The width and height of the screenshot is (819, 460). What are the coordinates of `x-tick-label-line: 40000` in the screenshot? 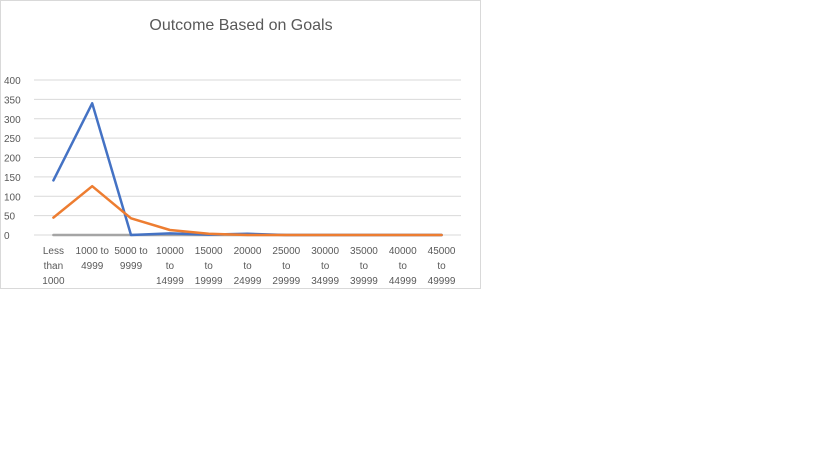 It's located at (403, 251).